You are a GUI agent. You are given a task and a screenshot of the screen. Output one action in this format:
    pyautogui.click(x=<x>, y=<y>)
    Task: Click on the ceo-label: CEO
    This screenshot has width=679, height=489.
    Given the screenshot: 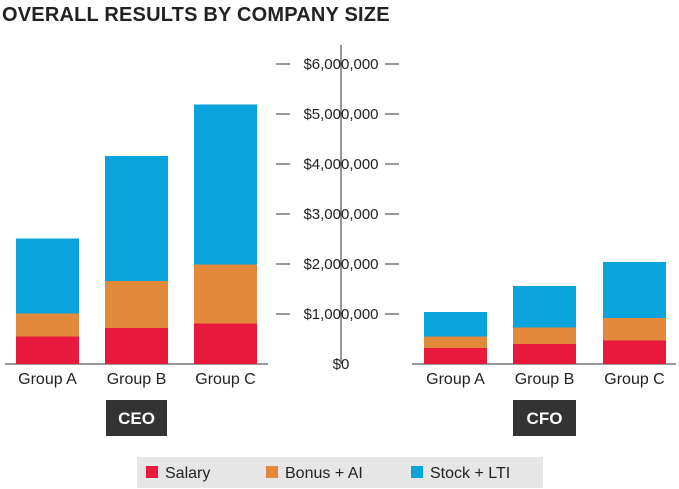 What is the action you would take?
    pyautogui.click(x=136, y=418)
    